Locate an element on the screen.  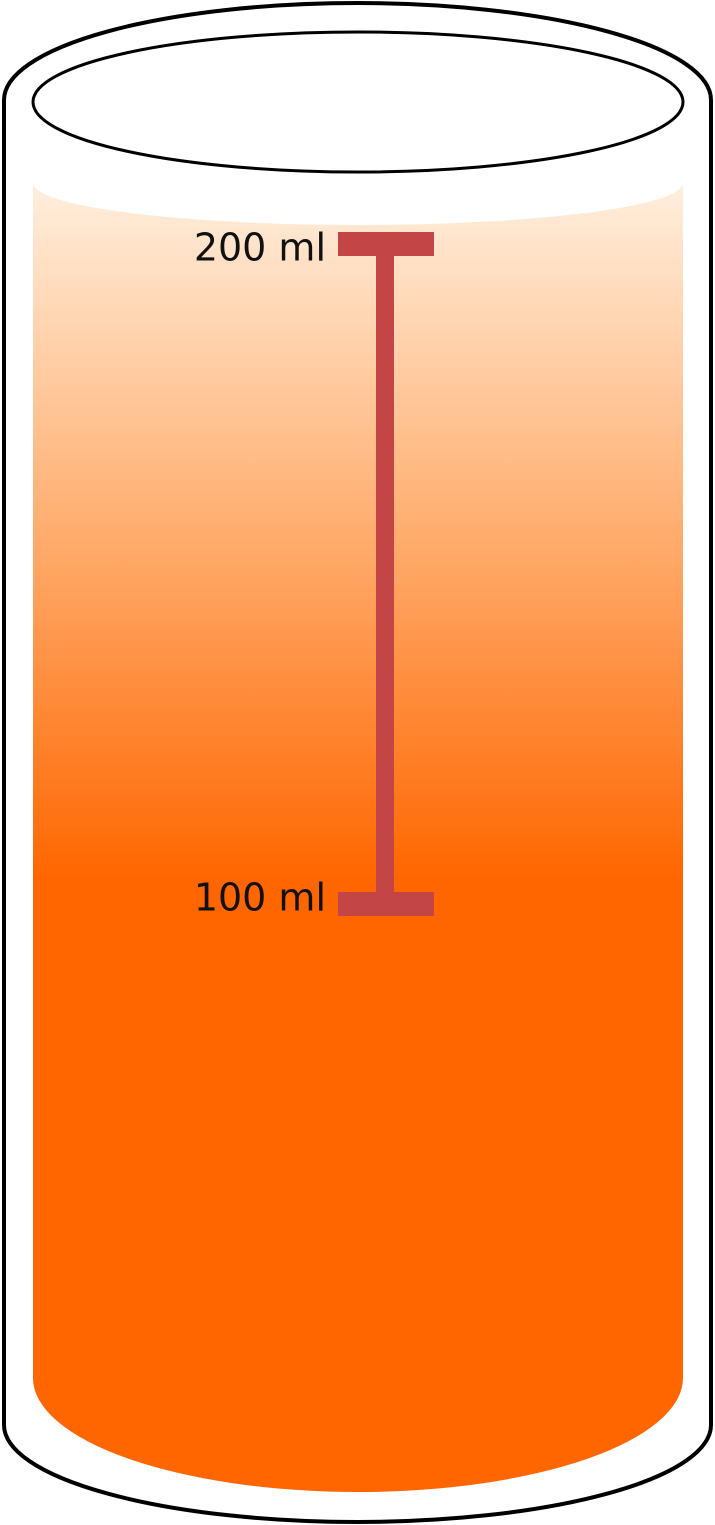
measure-bottom-cap is located at coordinates (386, 904).